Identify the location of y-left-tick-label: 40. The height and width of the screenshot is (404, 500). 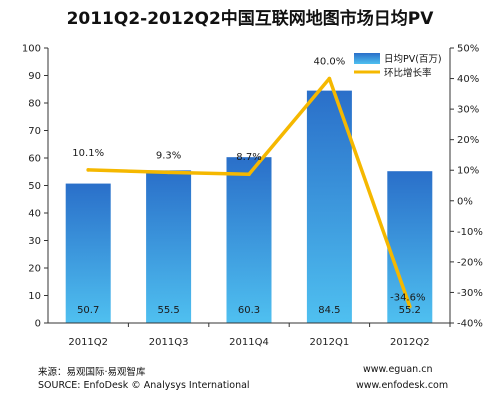
(34, 214).